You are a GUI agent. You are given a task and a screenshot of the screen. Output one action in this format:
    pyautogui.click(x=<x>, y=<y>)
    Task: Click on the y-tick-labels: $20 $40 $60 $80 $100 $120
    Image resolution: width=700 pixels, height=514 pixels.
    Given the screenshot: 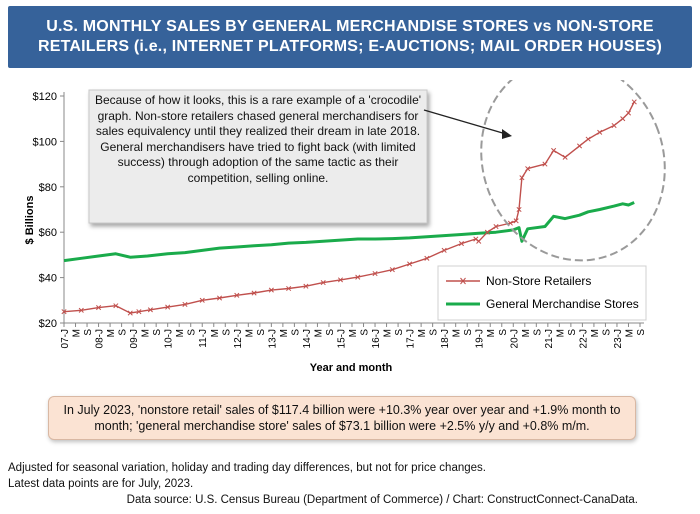 What is the action you would take?
    pyautogui.click(x=48, y=210)
    